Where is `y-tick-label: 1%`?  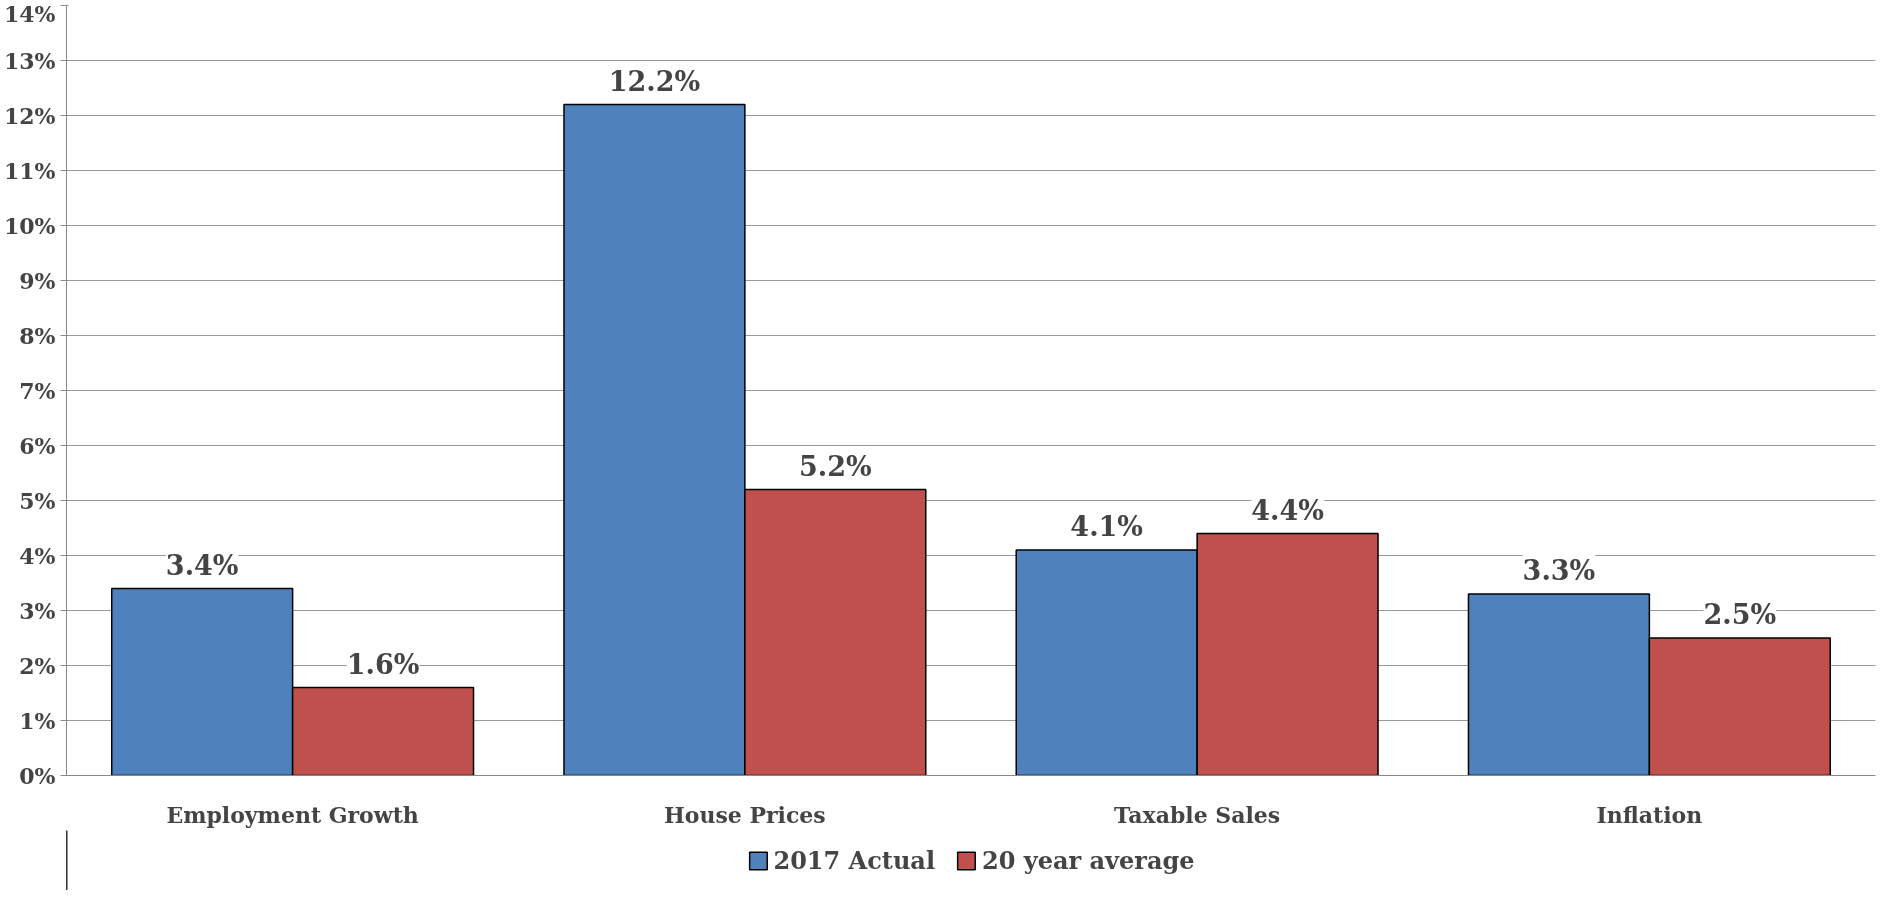
y-tick-label: 1% is located at coordinates (37, 720).